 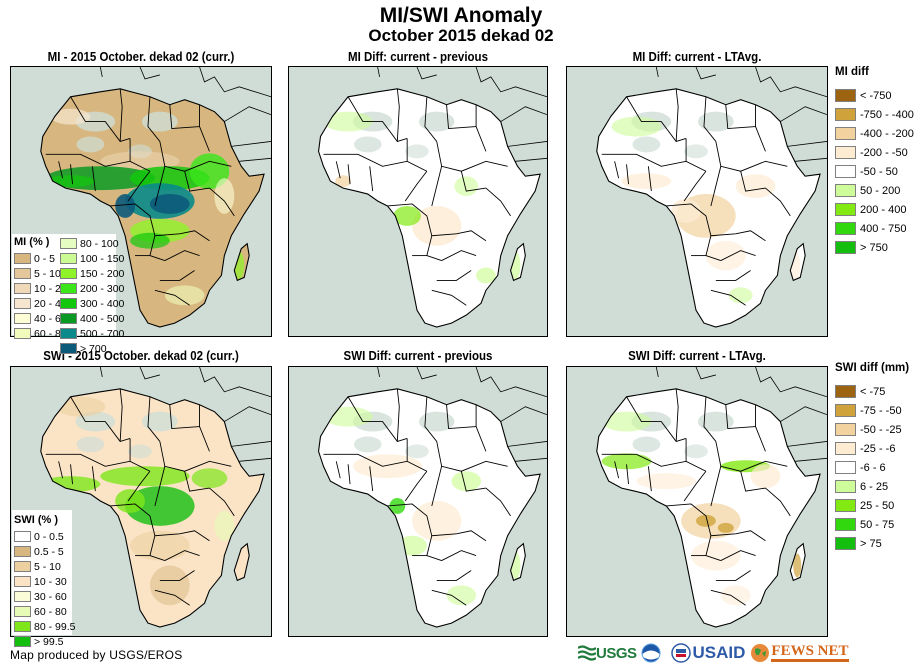 What do you see at coordinates (36, 520) in the screenshot?
I see `legend-title: SWI (% )` at bounding box center [36, 520].